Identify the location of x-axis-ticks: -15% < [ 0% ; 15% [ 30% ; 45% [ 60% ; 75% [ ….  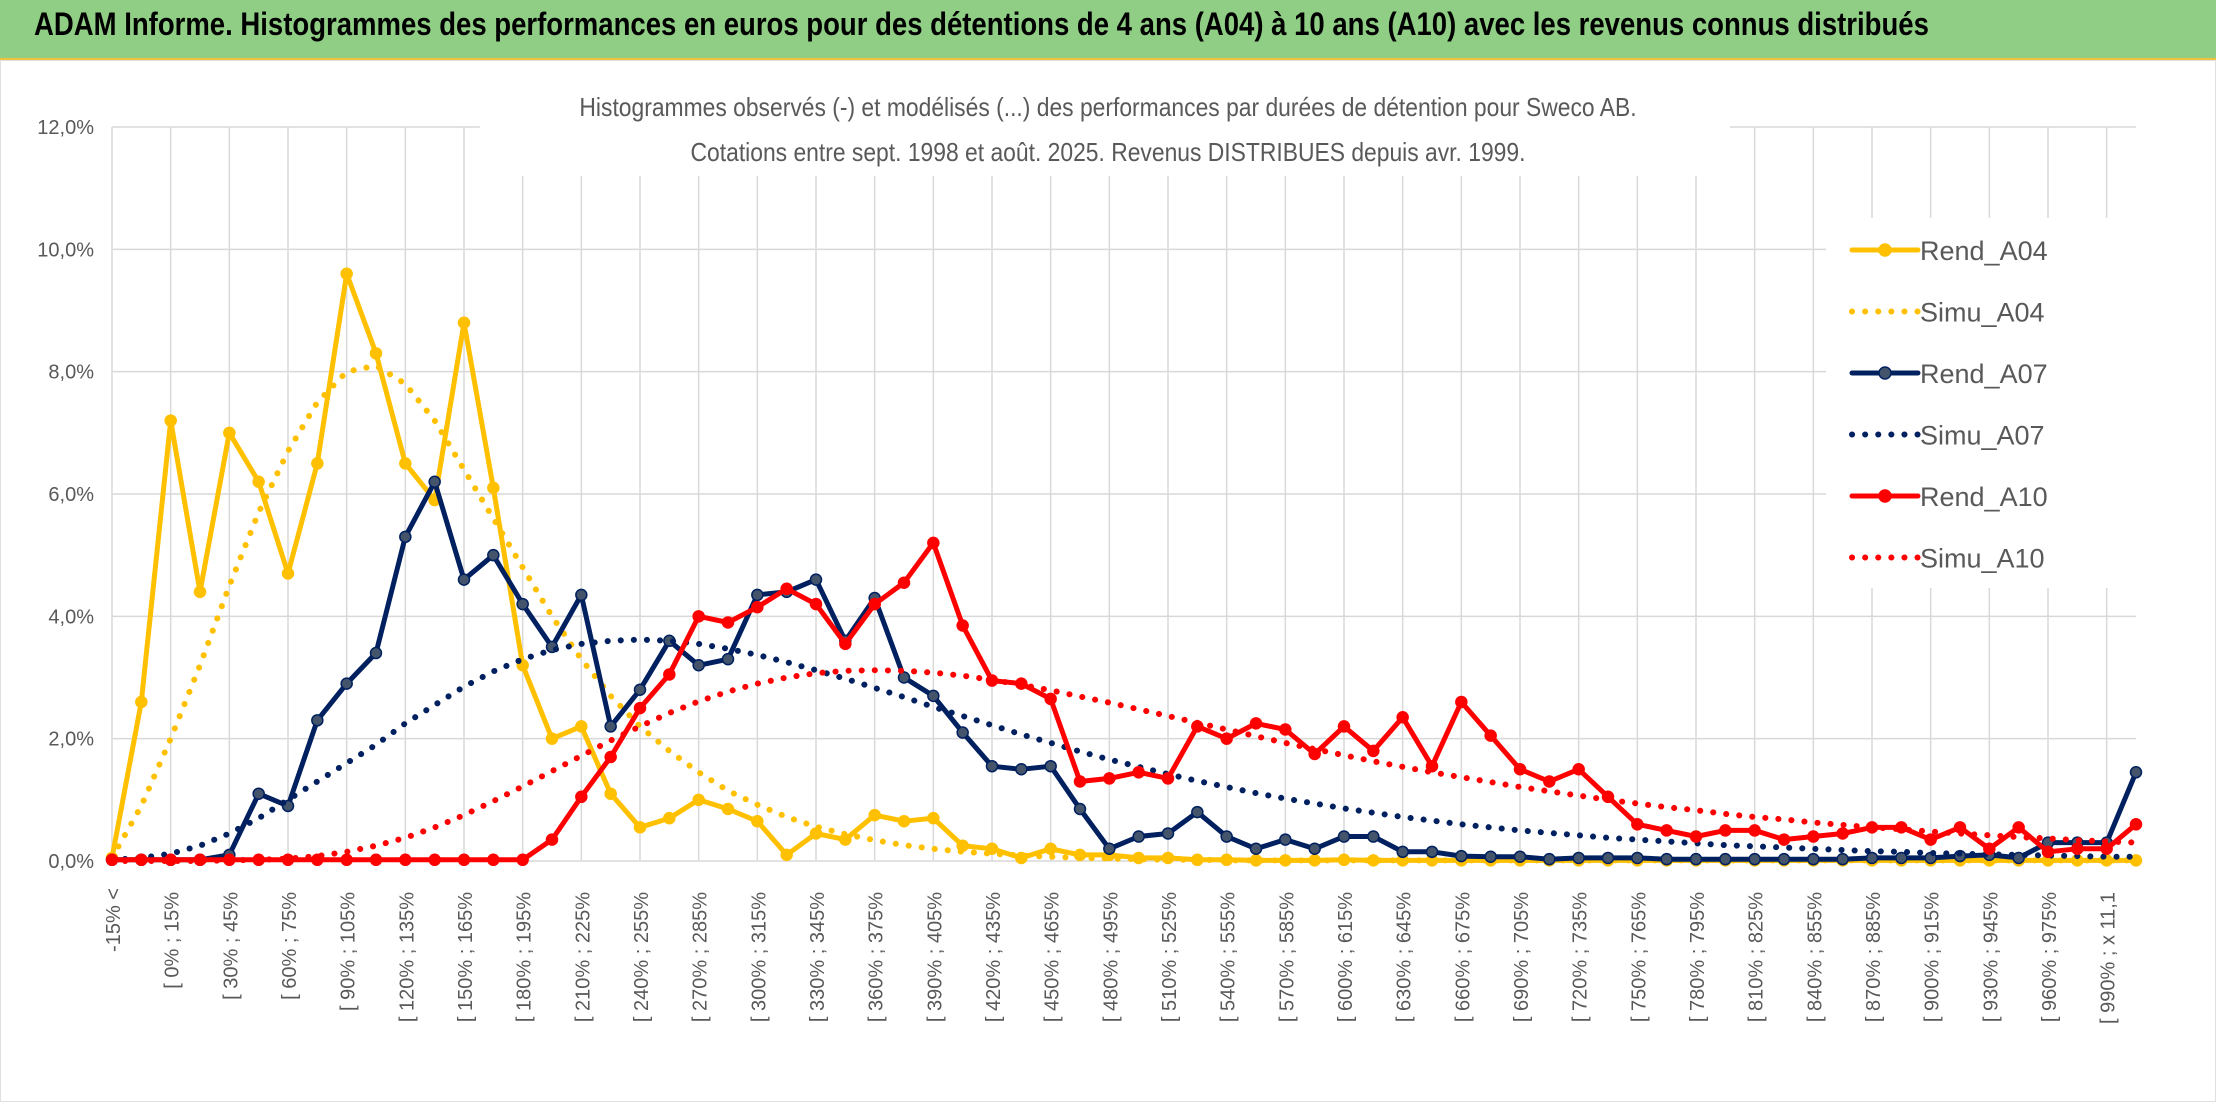
(1111, 956).